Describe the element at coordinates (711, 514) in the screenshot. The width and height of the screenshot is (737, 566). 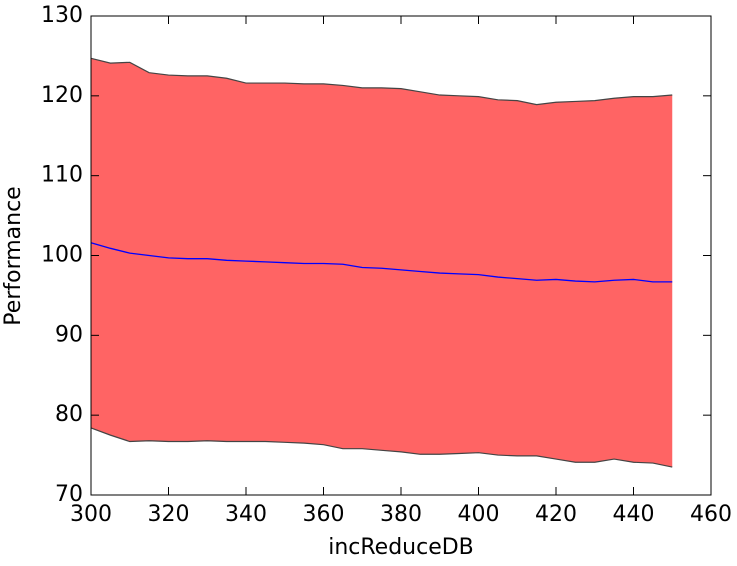
I see `x-tick-label: 460` at that location.